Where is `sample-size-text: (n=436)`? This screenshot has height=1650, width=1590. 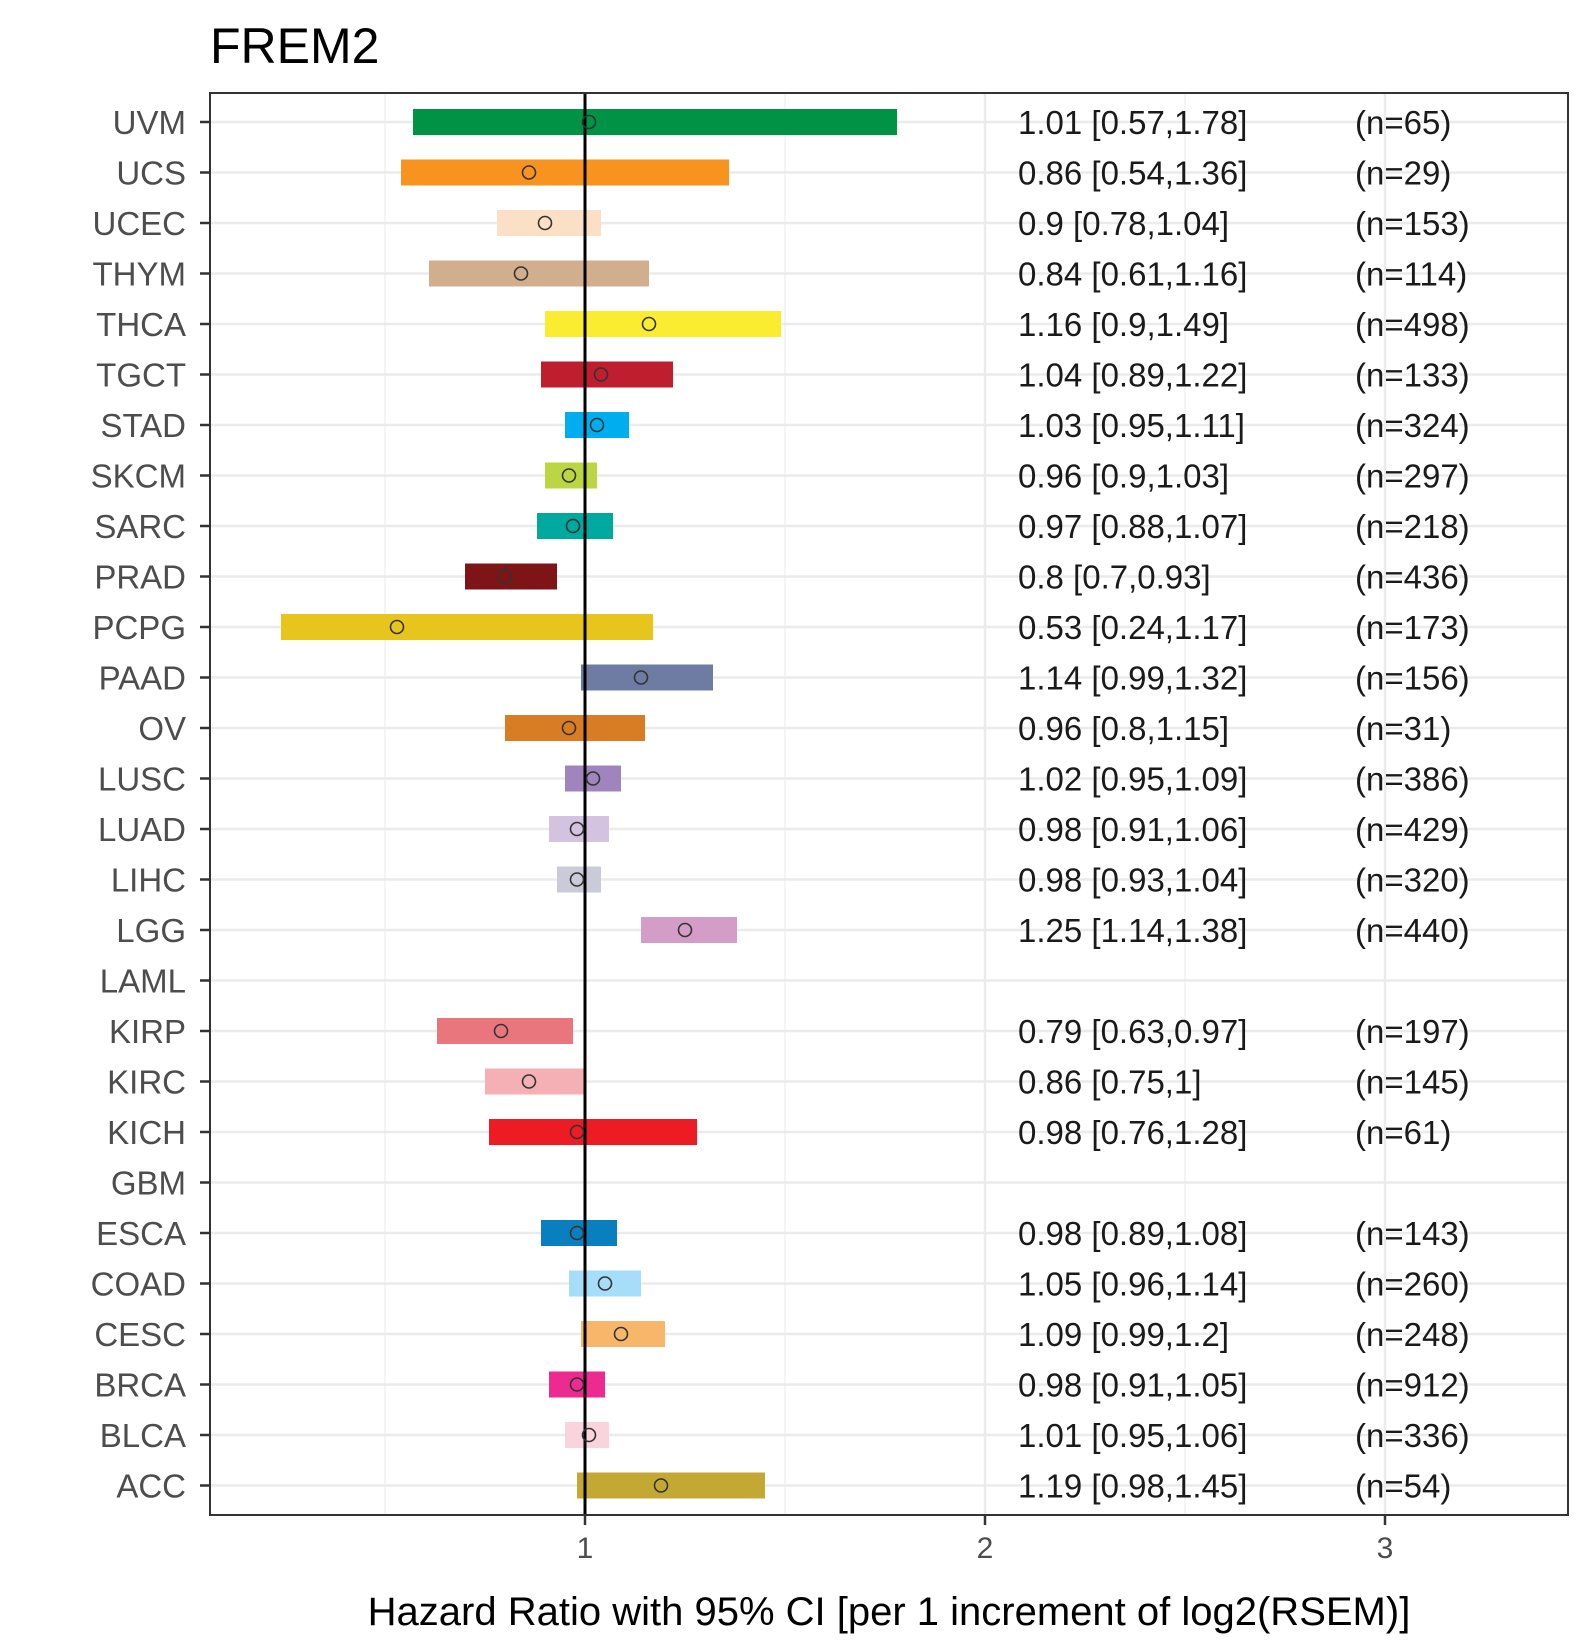
sample-size-text: (n=436) is located at coordinates (1412, 577).